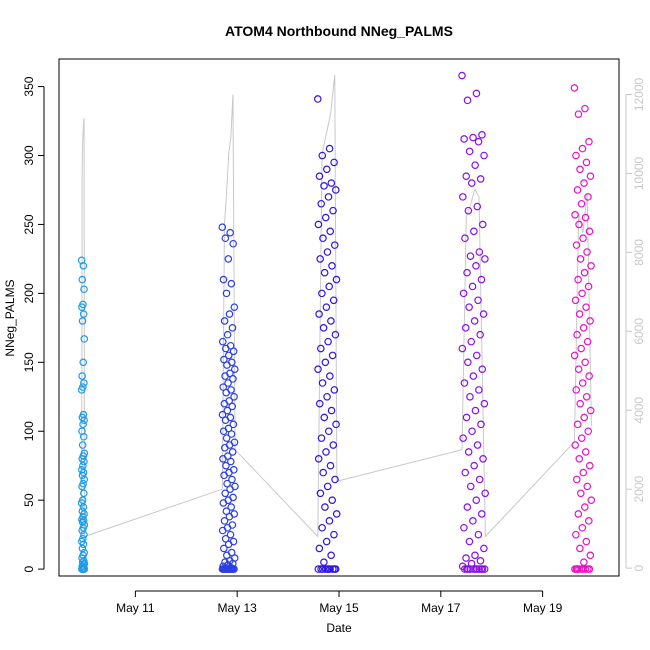  What do you see at coordinates (29, 500) in the screenshot?
I see `y-tick-label: 50` at bounding box center [29, 500].